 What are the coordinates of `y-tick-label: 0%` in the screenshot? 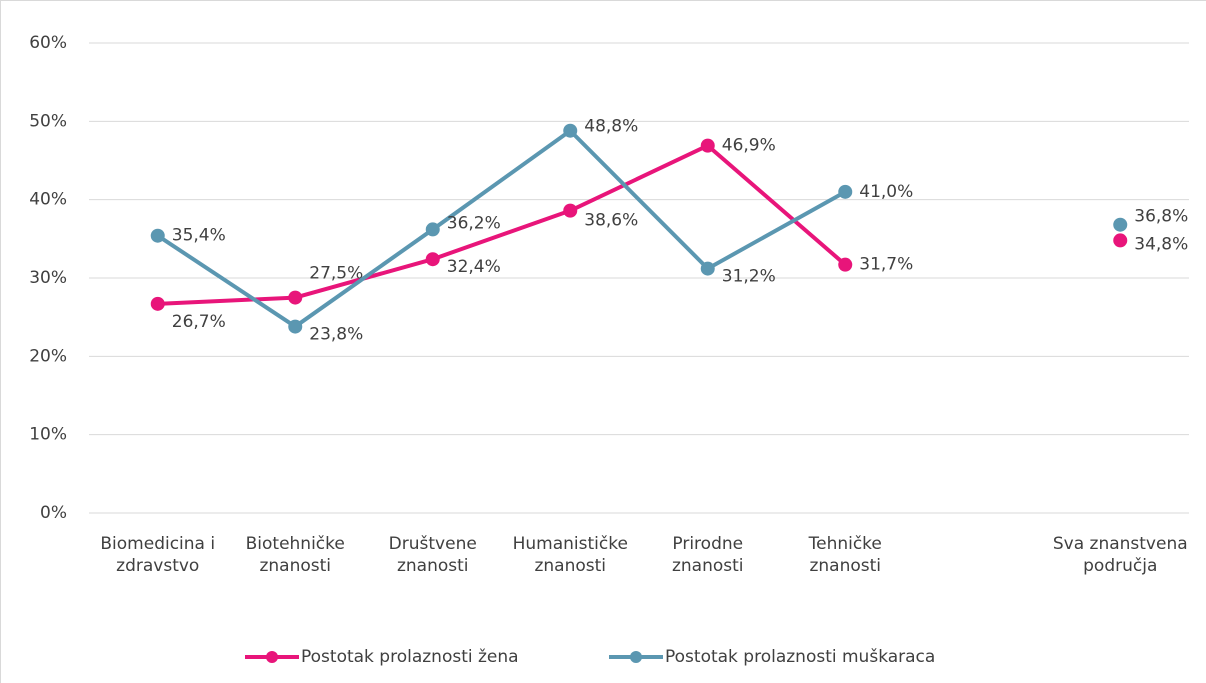 It's located at (53, 513).